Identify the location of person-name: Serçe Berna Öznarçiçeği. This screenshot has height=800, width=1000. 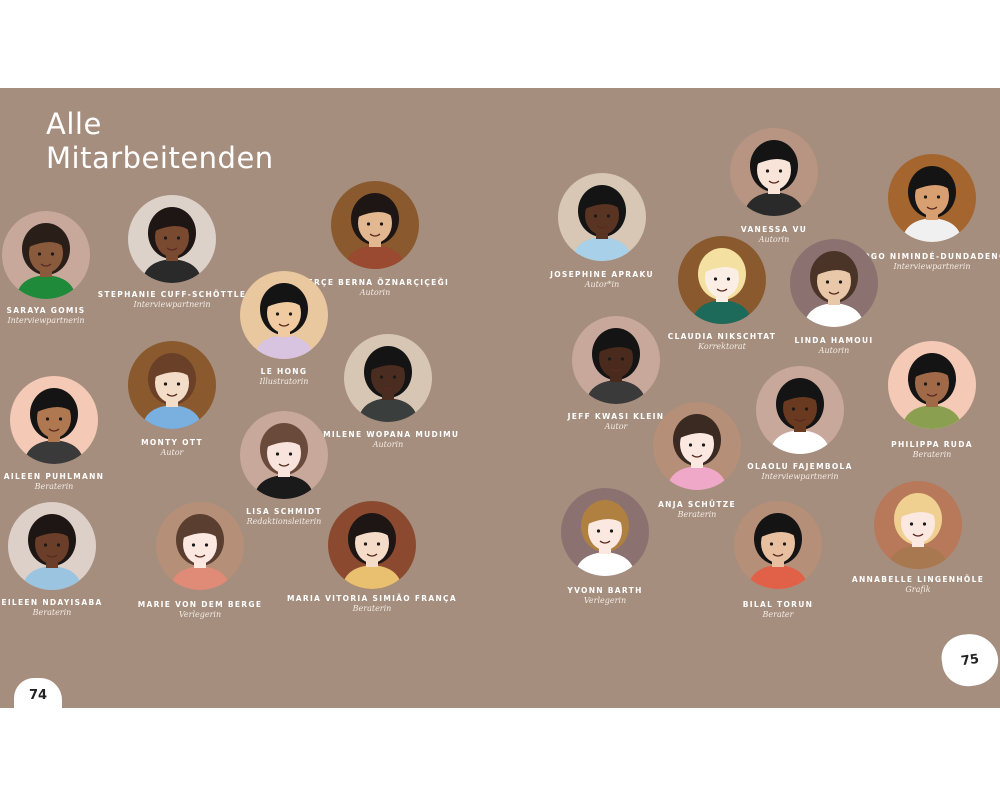
(375, 282).